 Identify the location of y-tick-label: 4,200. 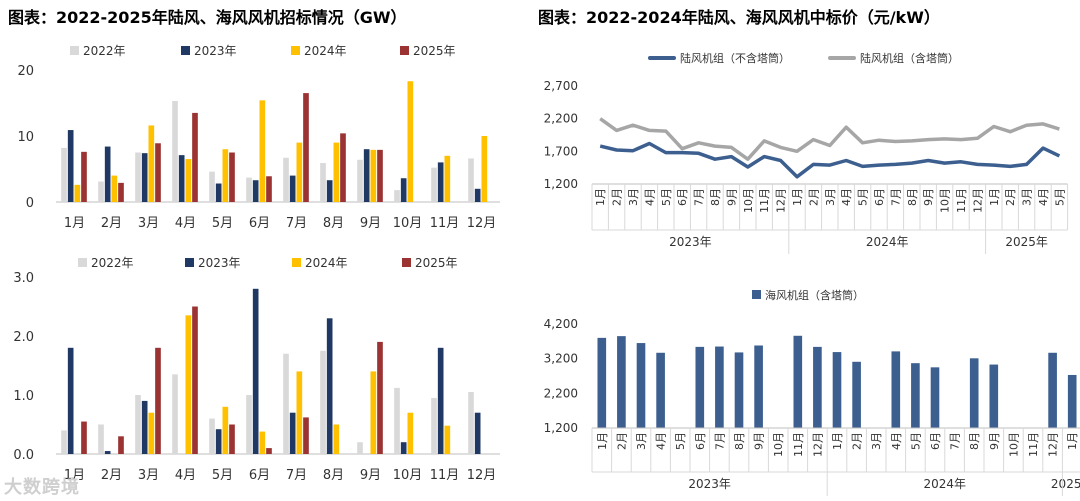
(561, 324).